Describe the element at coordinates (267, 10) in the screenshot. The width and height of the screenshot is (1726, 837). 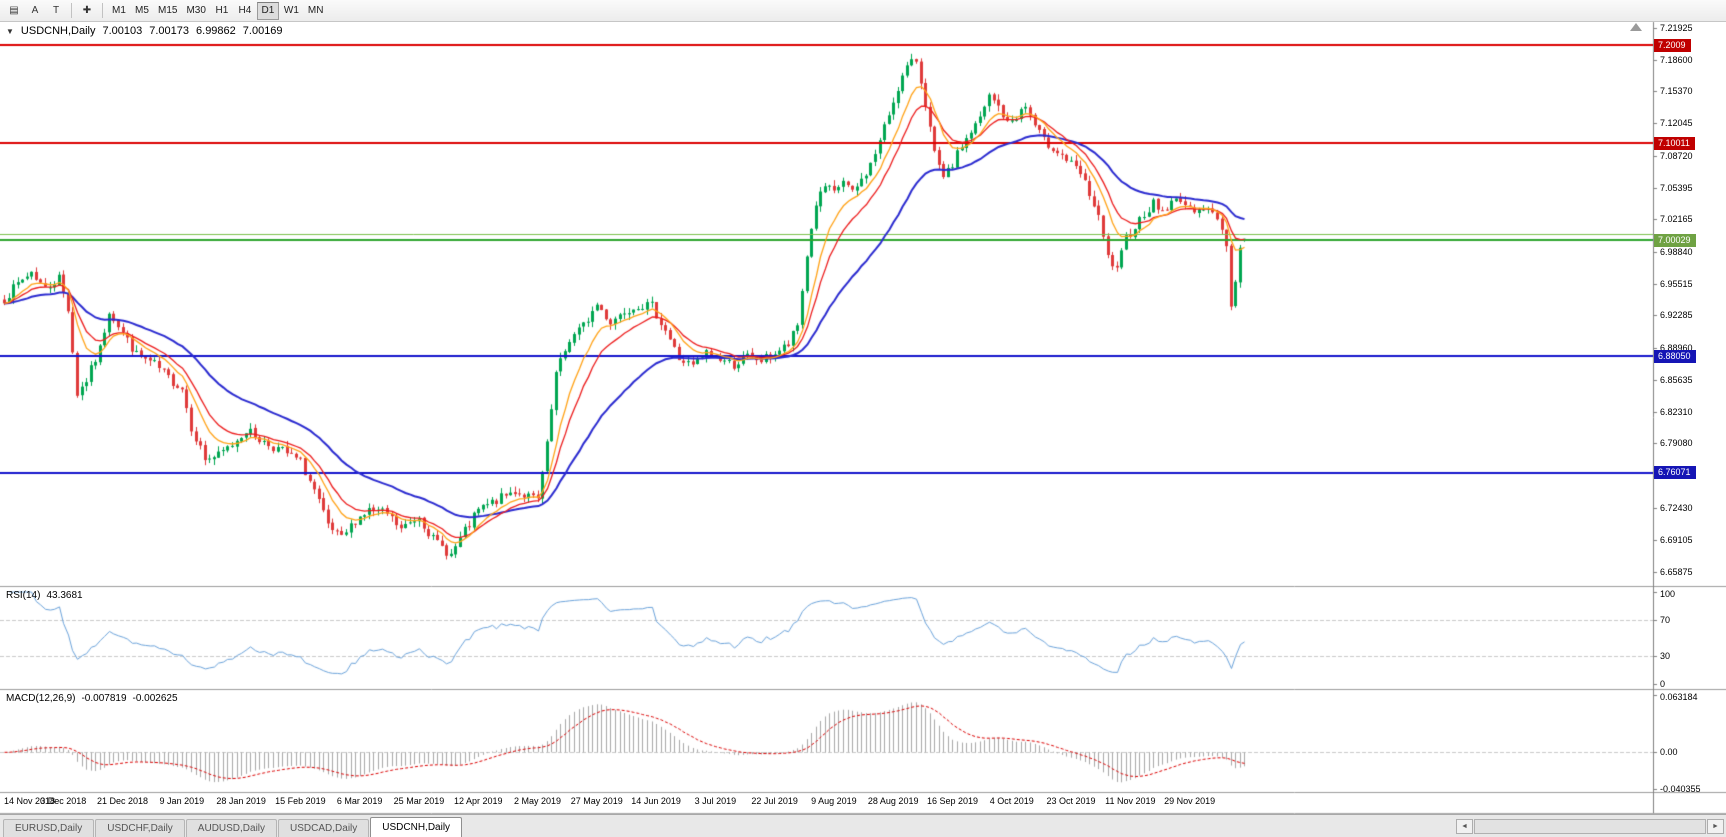
I see `timeframe-d1-button: D1` at that location.